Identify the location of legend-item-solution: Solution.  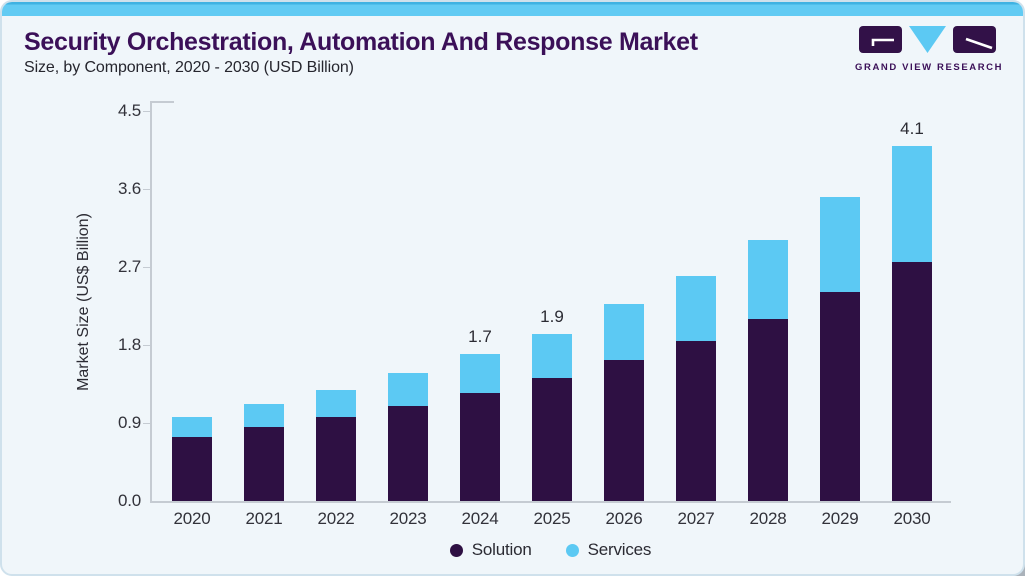
(490, 550).